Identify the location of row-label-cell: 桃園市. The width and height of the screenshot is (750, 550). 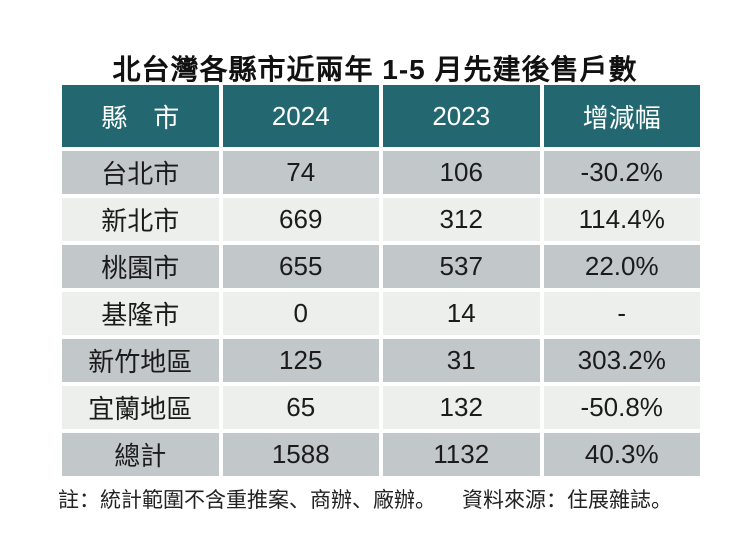
(140, 266).